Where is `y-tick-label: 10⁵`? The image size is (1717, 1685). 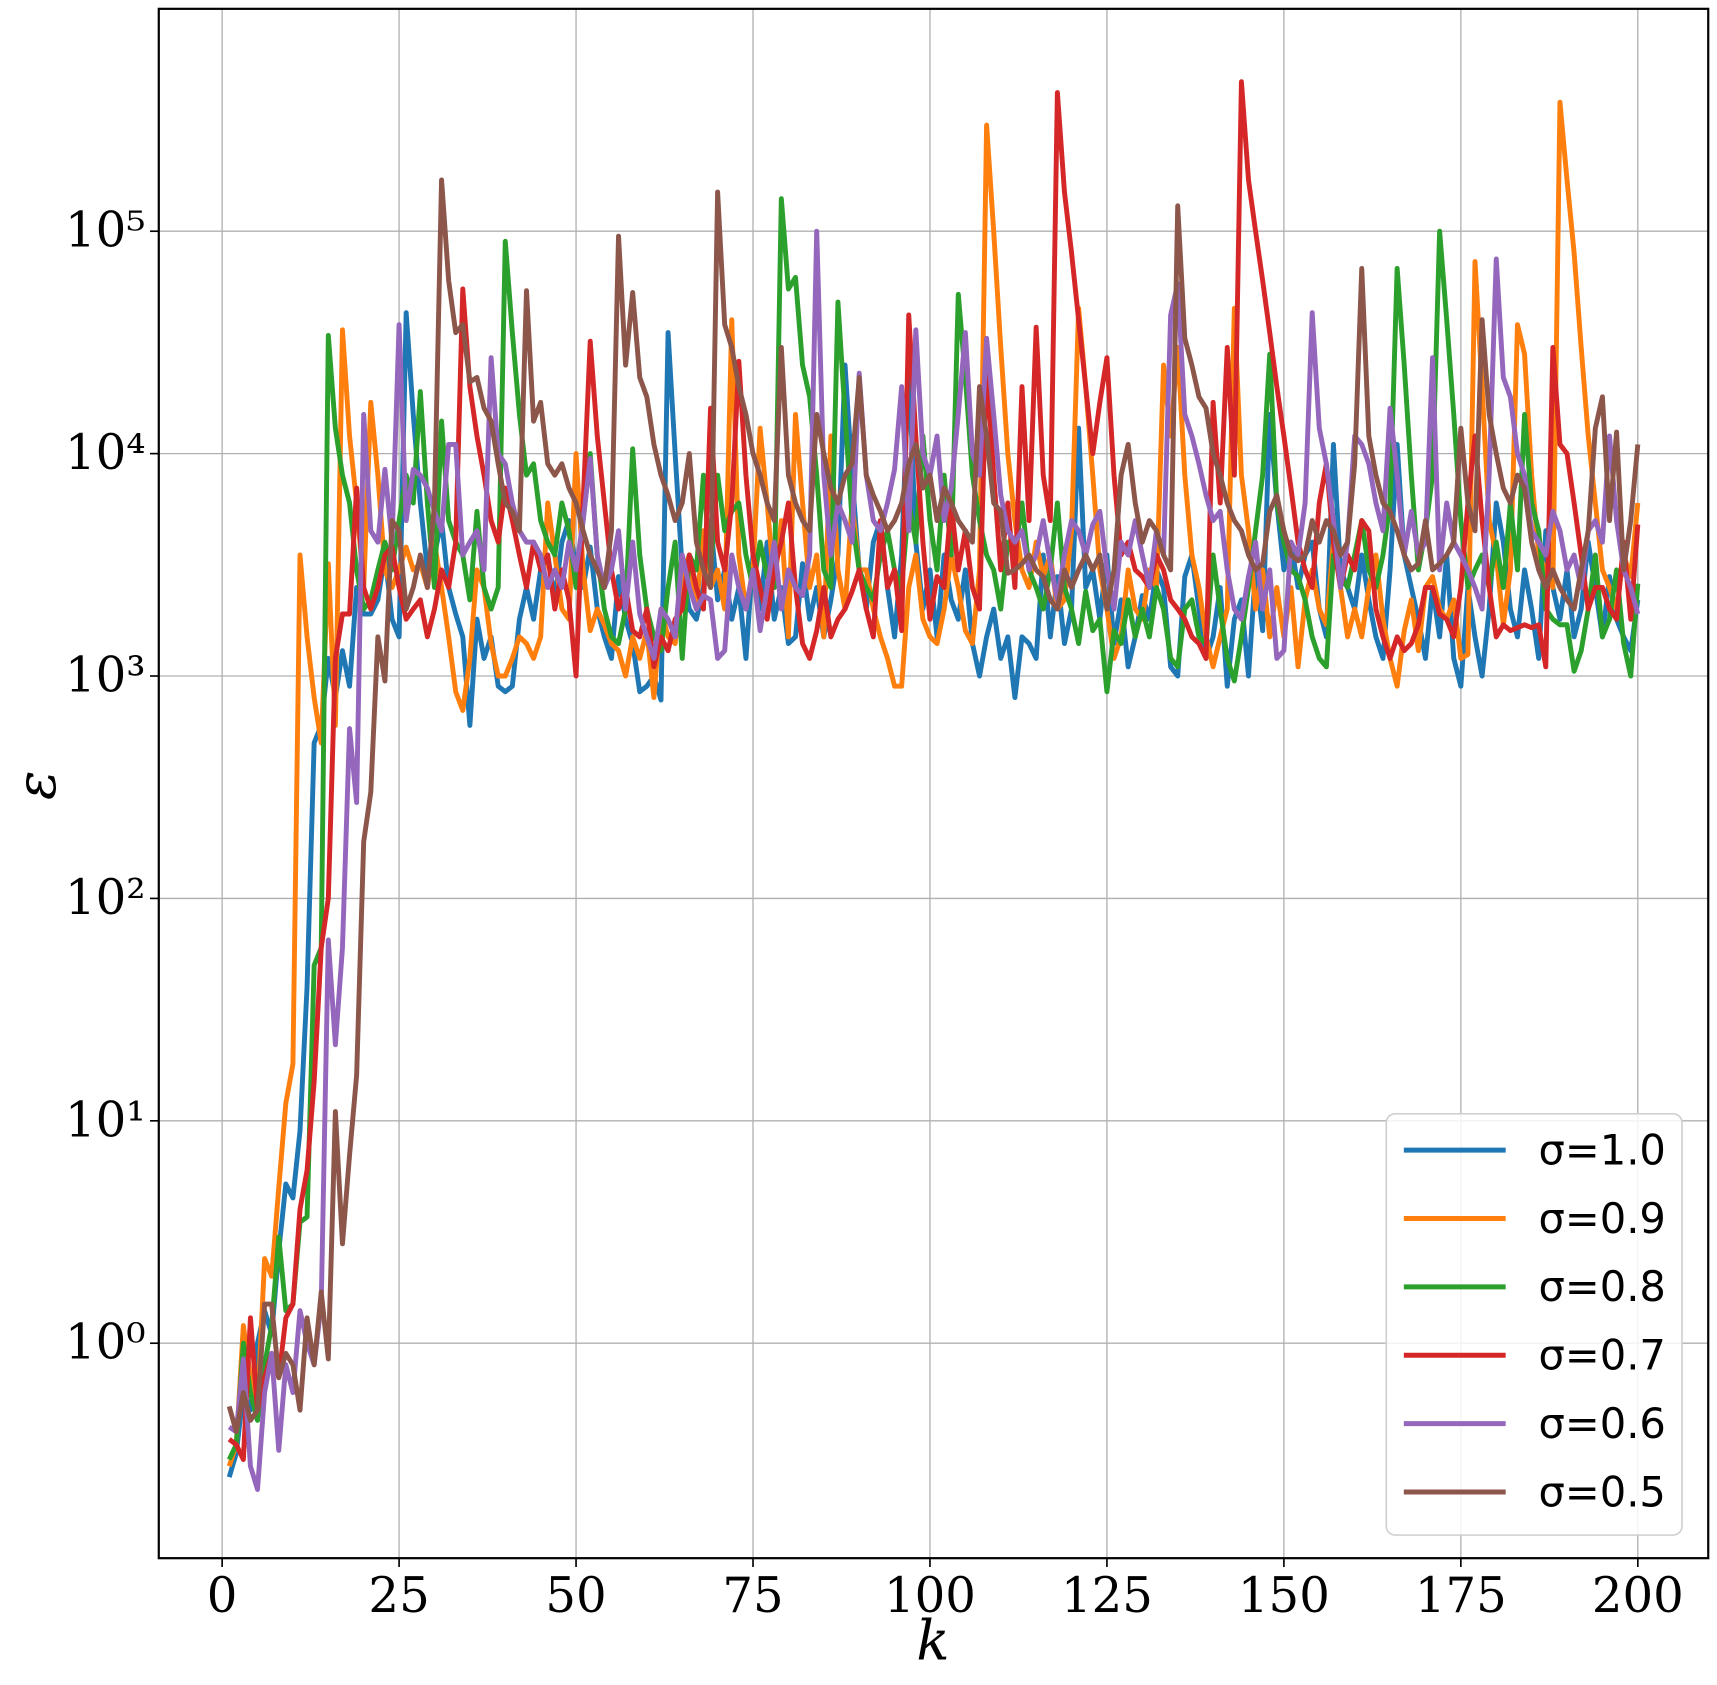
y-tick-label: 10⁵ is located at coordinates (105, 231).